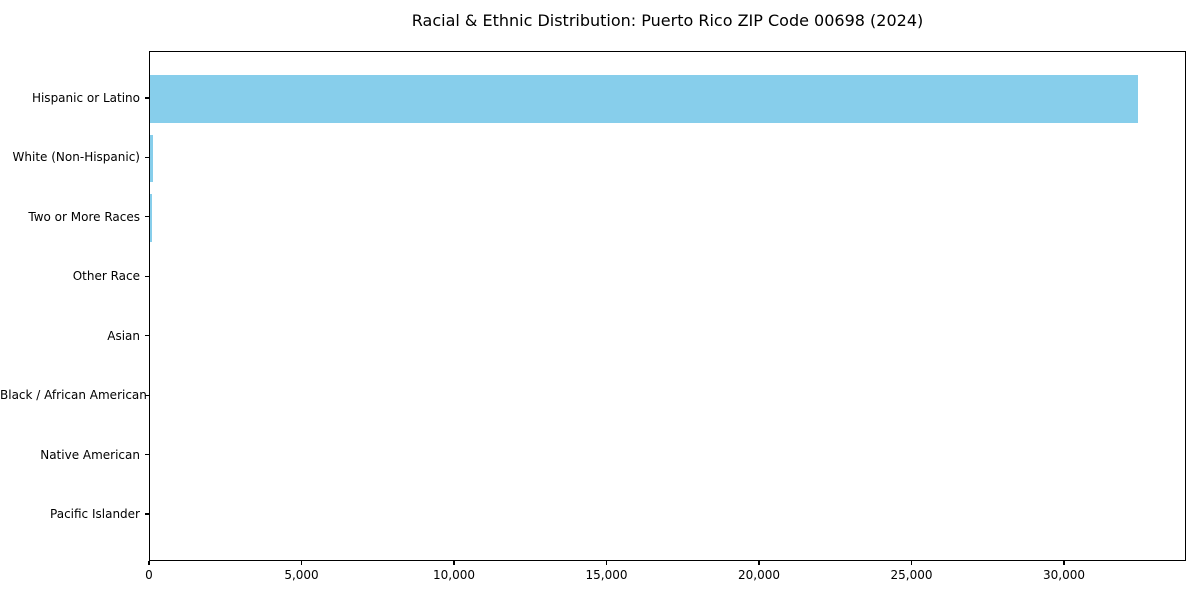  What do you see at coordinates (644, 99) in the screenshot?
I see `bar-hispanic-or-latino` at bounding box center [644, 99].